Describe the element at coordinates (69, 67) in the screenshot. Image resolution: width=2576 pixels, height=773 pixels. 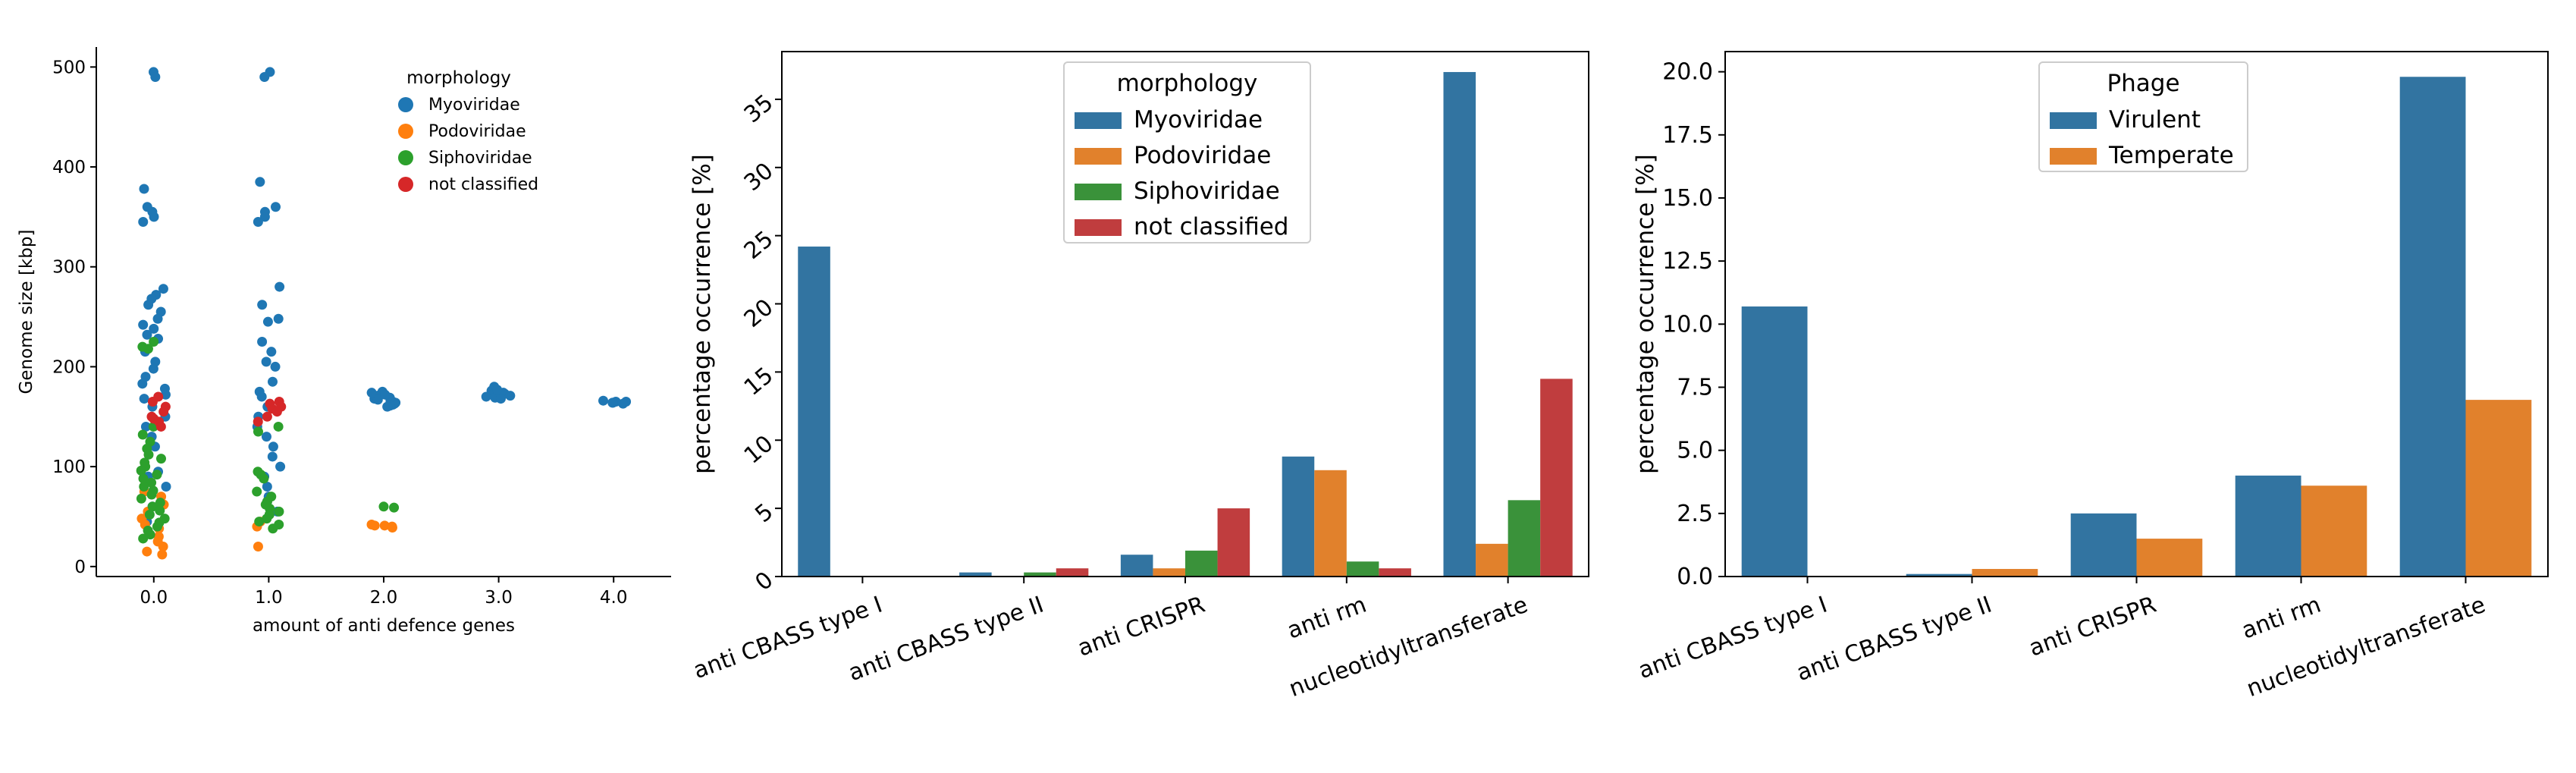
I see `y-tick-label: 500` at that location.